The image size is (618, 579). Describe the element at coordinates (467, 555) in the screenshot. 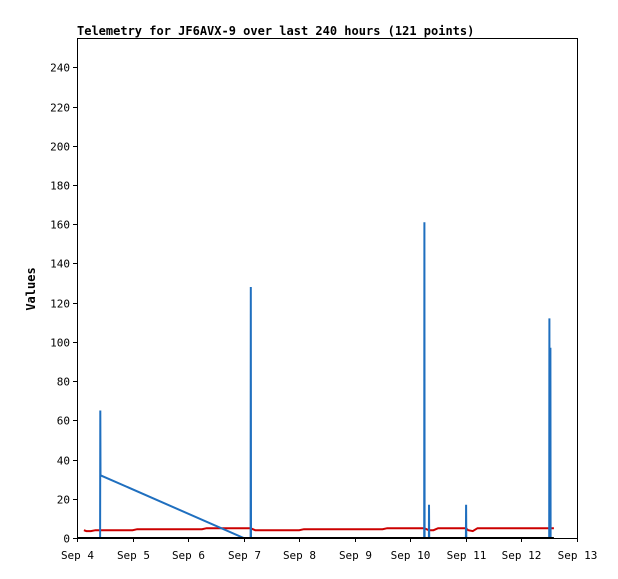

I see `x-tick-label: Sep 11` at that location.